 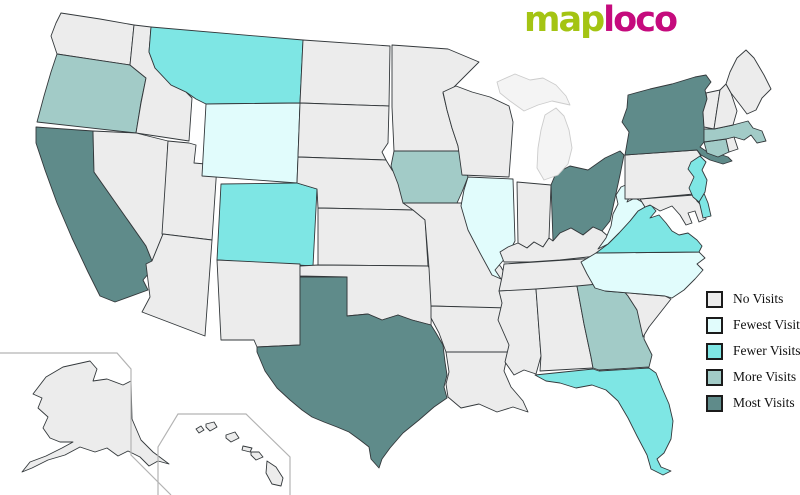 What do you see at coordinates (487, 382) in the screenshot?
I see `state-la` at bounding box center [487, 382].